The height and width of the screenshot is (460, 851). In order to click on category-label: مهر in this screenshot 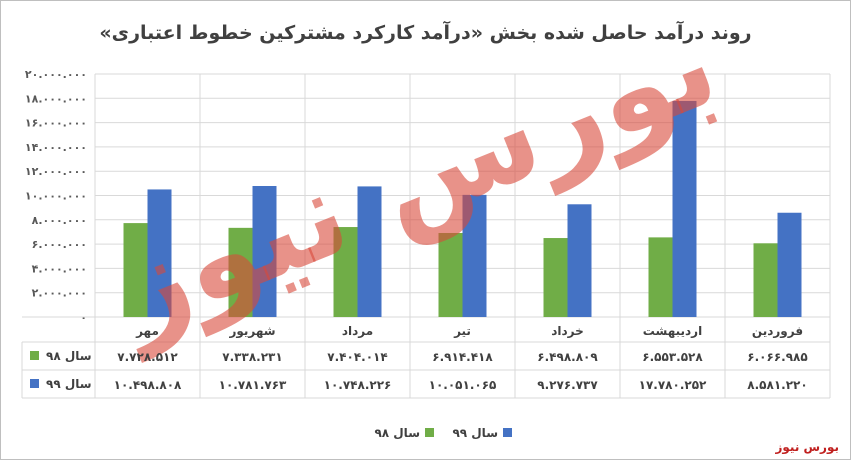, I will do `click(147, 331)`.